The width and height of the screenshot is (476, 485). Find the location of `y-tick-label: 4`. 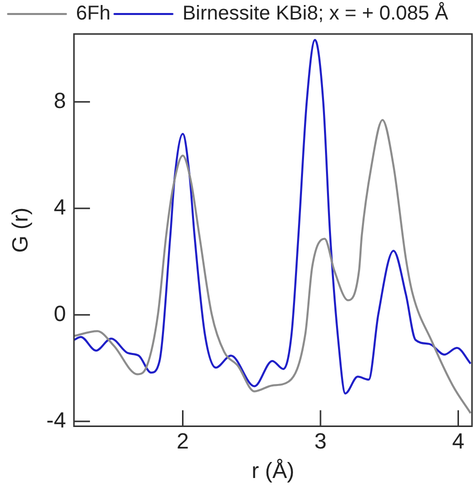

y-tick-label: 4 is located at coordinates (60, 207).